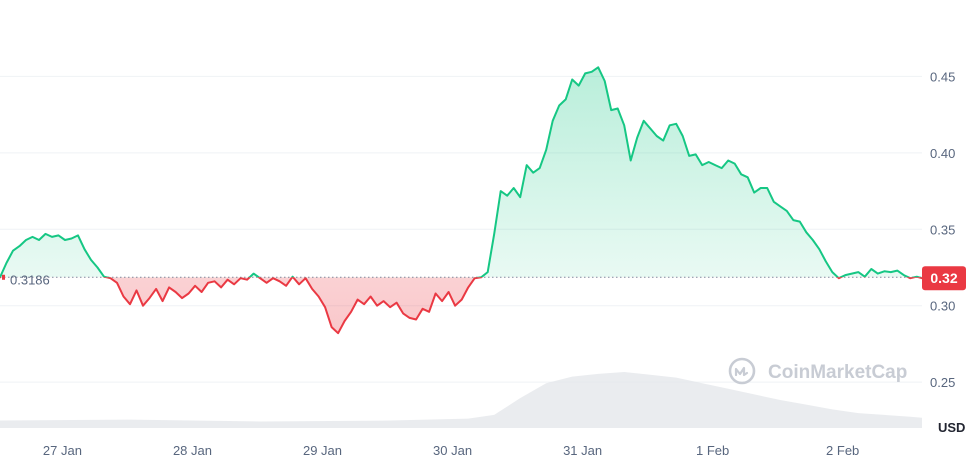 The image size is (972, 458). What do you see at coordinates (942, 153) in the screenshot?
I see `y-tick-label: 0.40` at bounding box center [942, 153].